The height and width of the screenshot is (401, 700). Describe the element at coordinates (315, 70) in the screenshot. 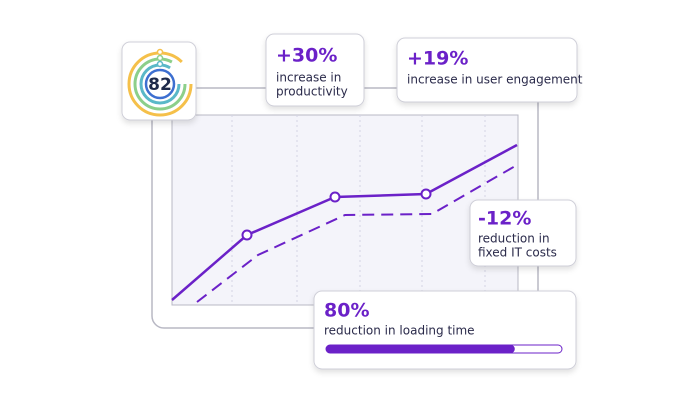

I see `stat-card: +30% increase in productivity` at that location.